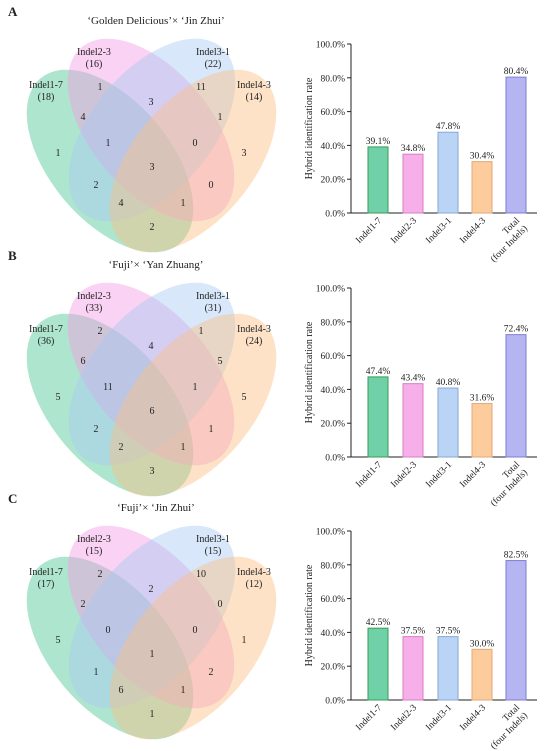  I want to click on venn-region-r23: 2, so click(151, 589).